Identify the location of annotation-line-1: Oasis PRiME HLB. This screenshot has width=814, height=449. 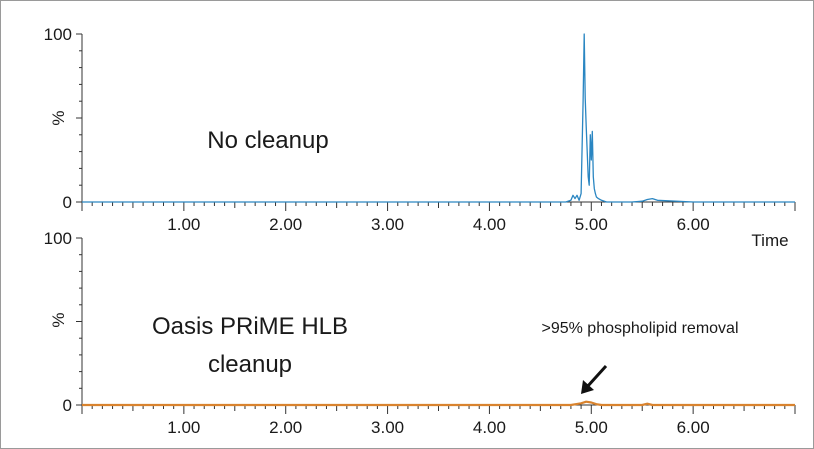
(250, 326).